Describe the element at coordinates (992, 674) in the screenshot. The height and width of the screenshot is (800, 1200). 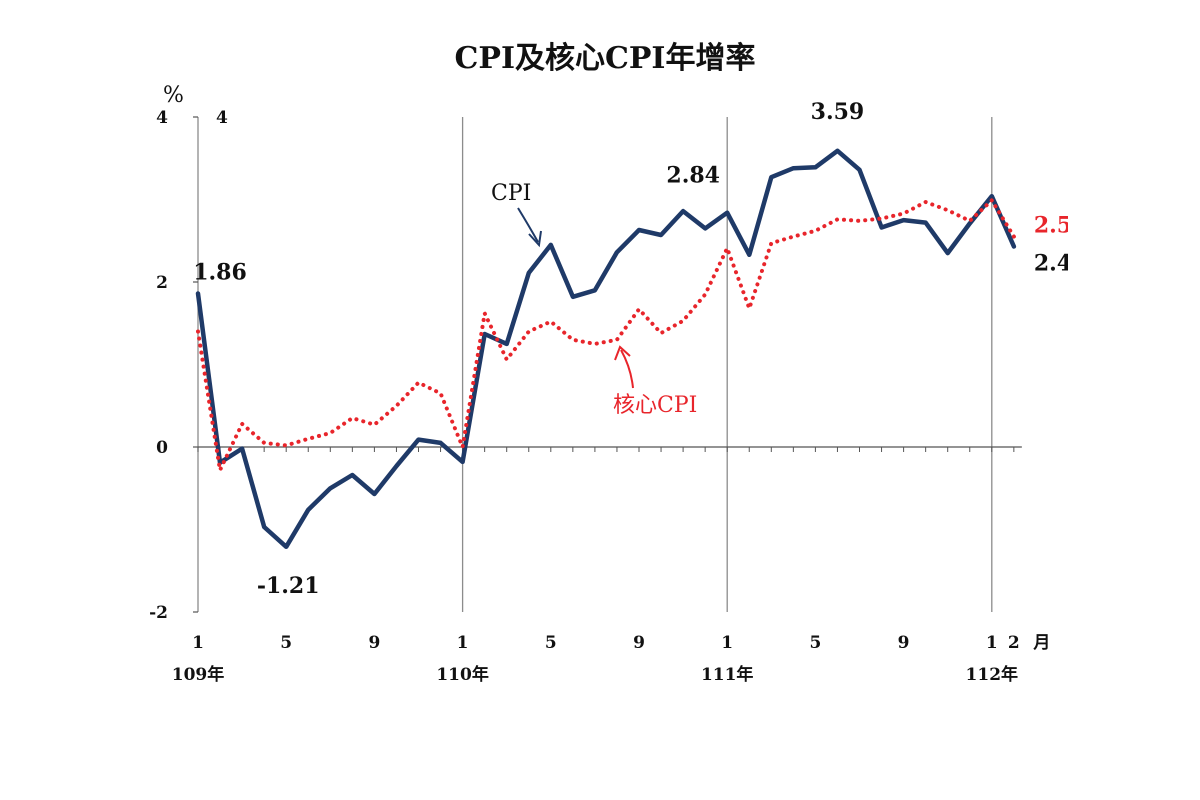
I see `year-label: 112年` at that location.